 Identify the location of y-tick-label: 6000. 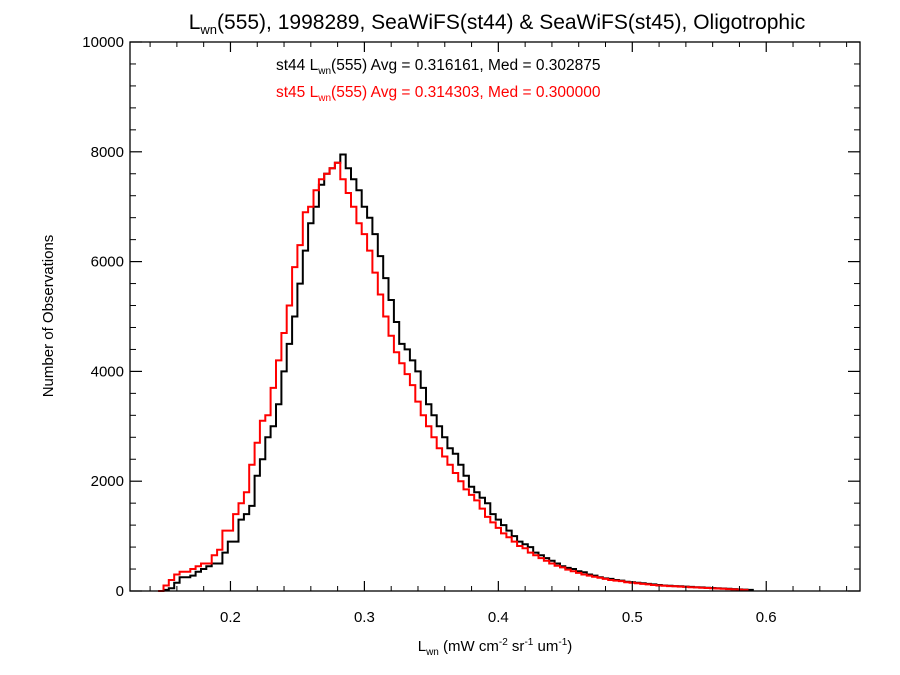
(107, 262).